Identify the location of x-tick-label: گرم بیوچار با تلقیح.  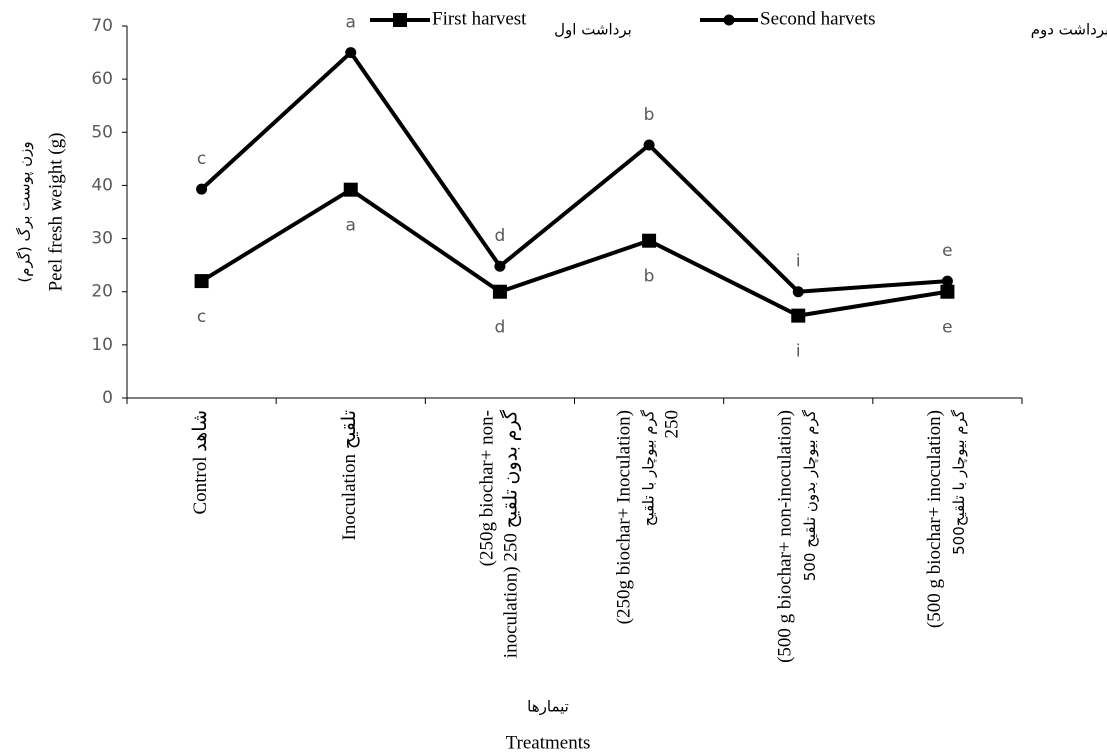
(649, 467).